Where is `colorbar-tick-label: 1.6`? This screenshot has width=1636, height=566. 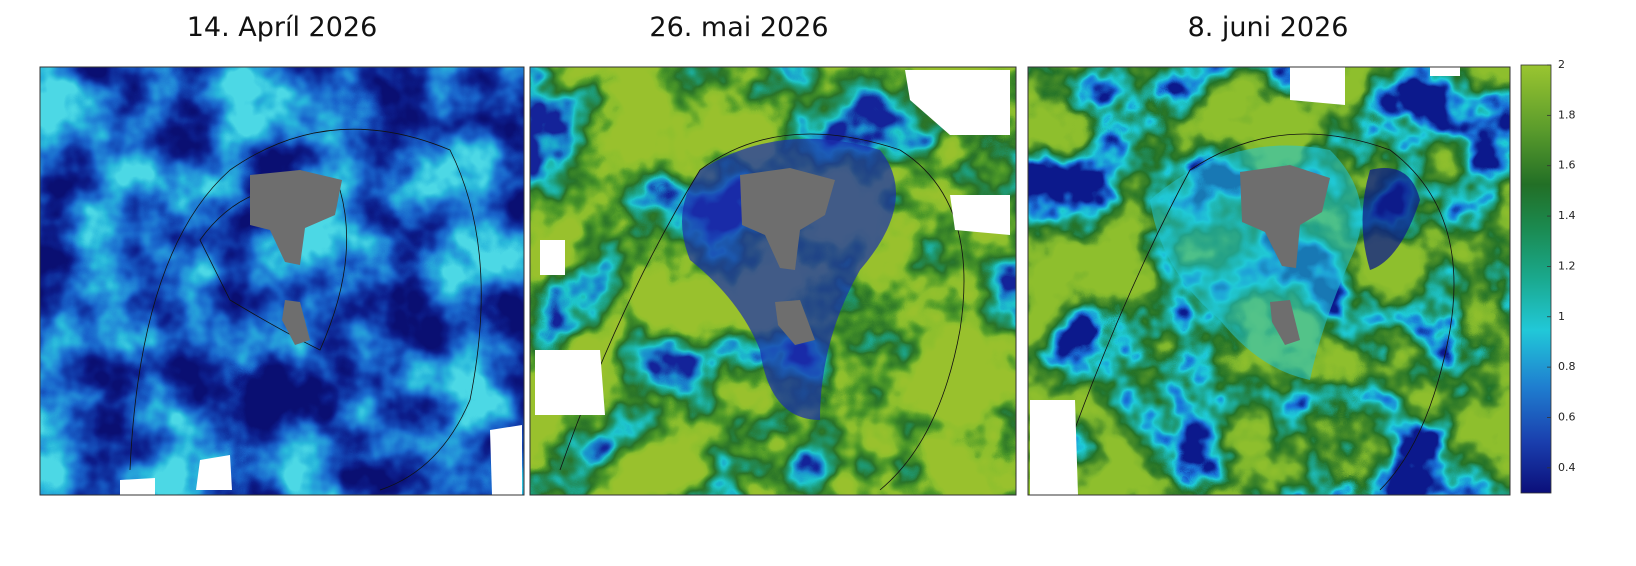 colorbar-tick-label: 1.6 is located at coordinates (1567, 165).